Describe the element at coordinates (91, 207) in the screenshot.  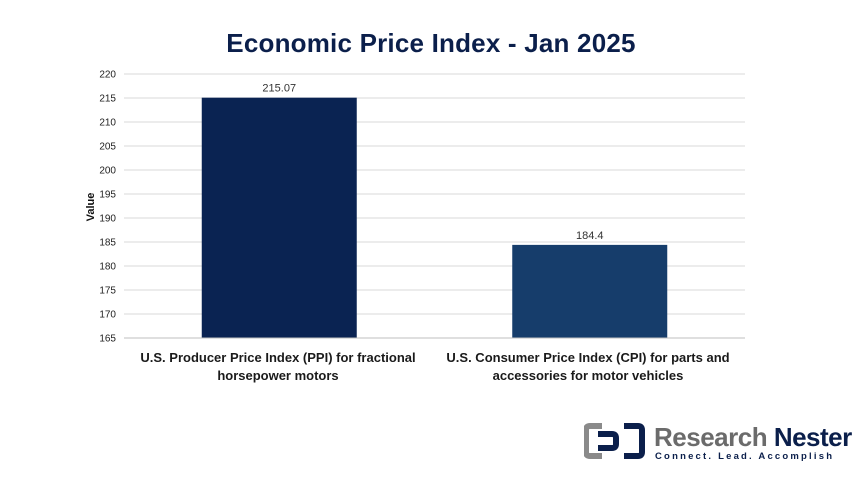
I see `y-axis-title: Value` at that location.